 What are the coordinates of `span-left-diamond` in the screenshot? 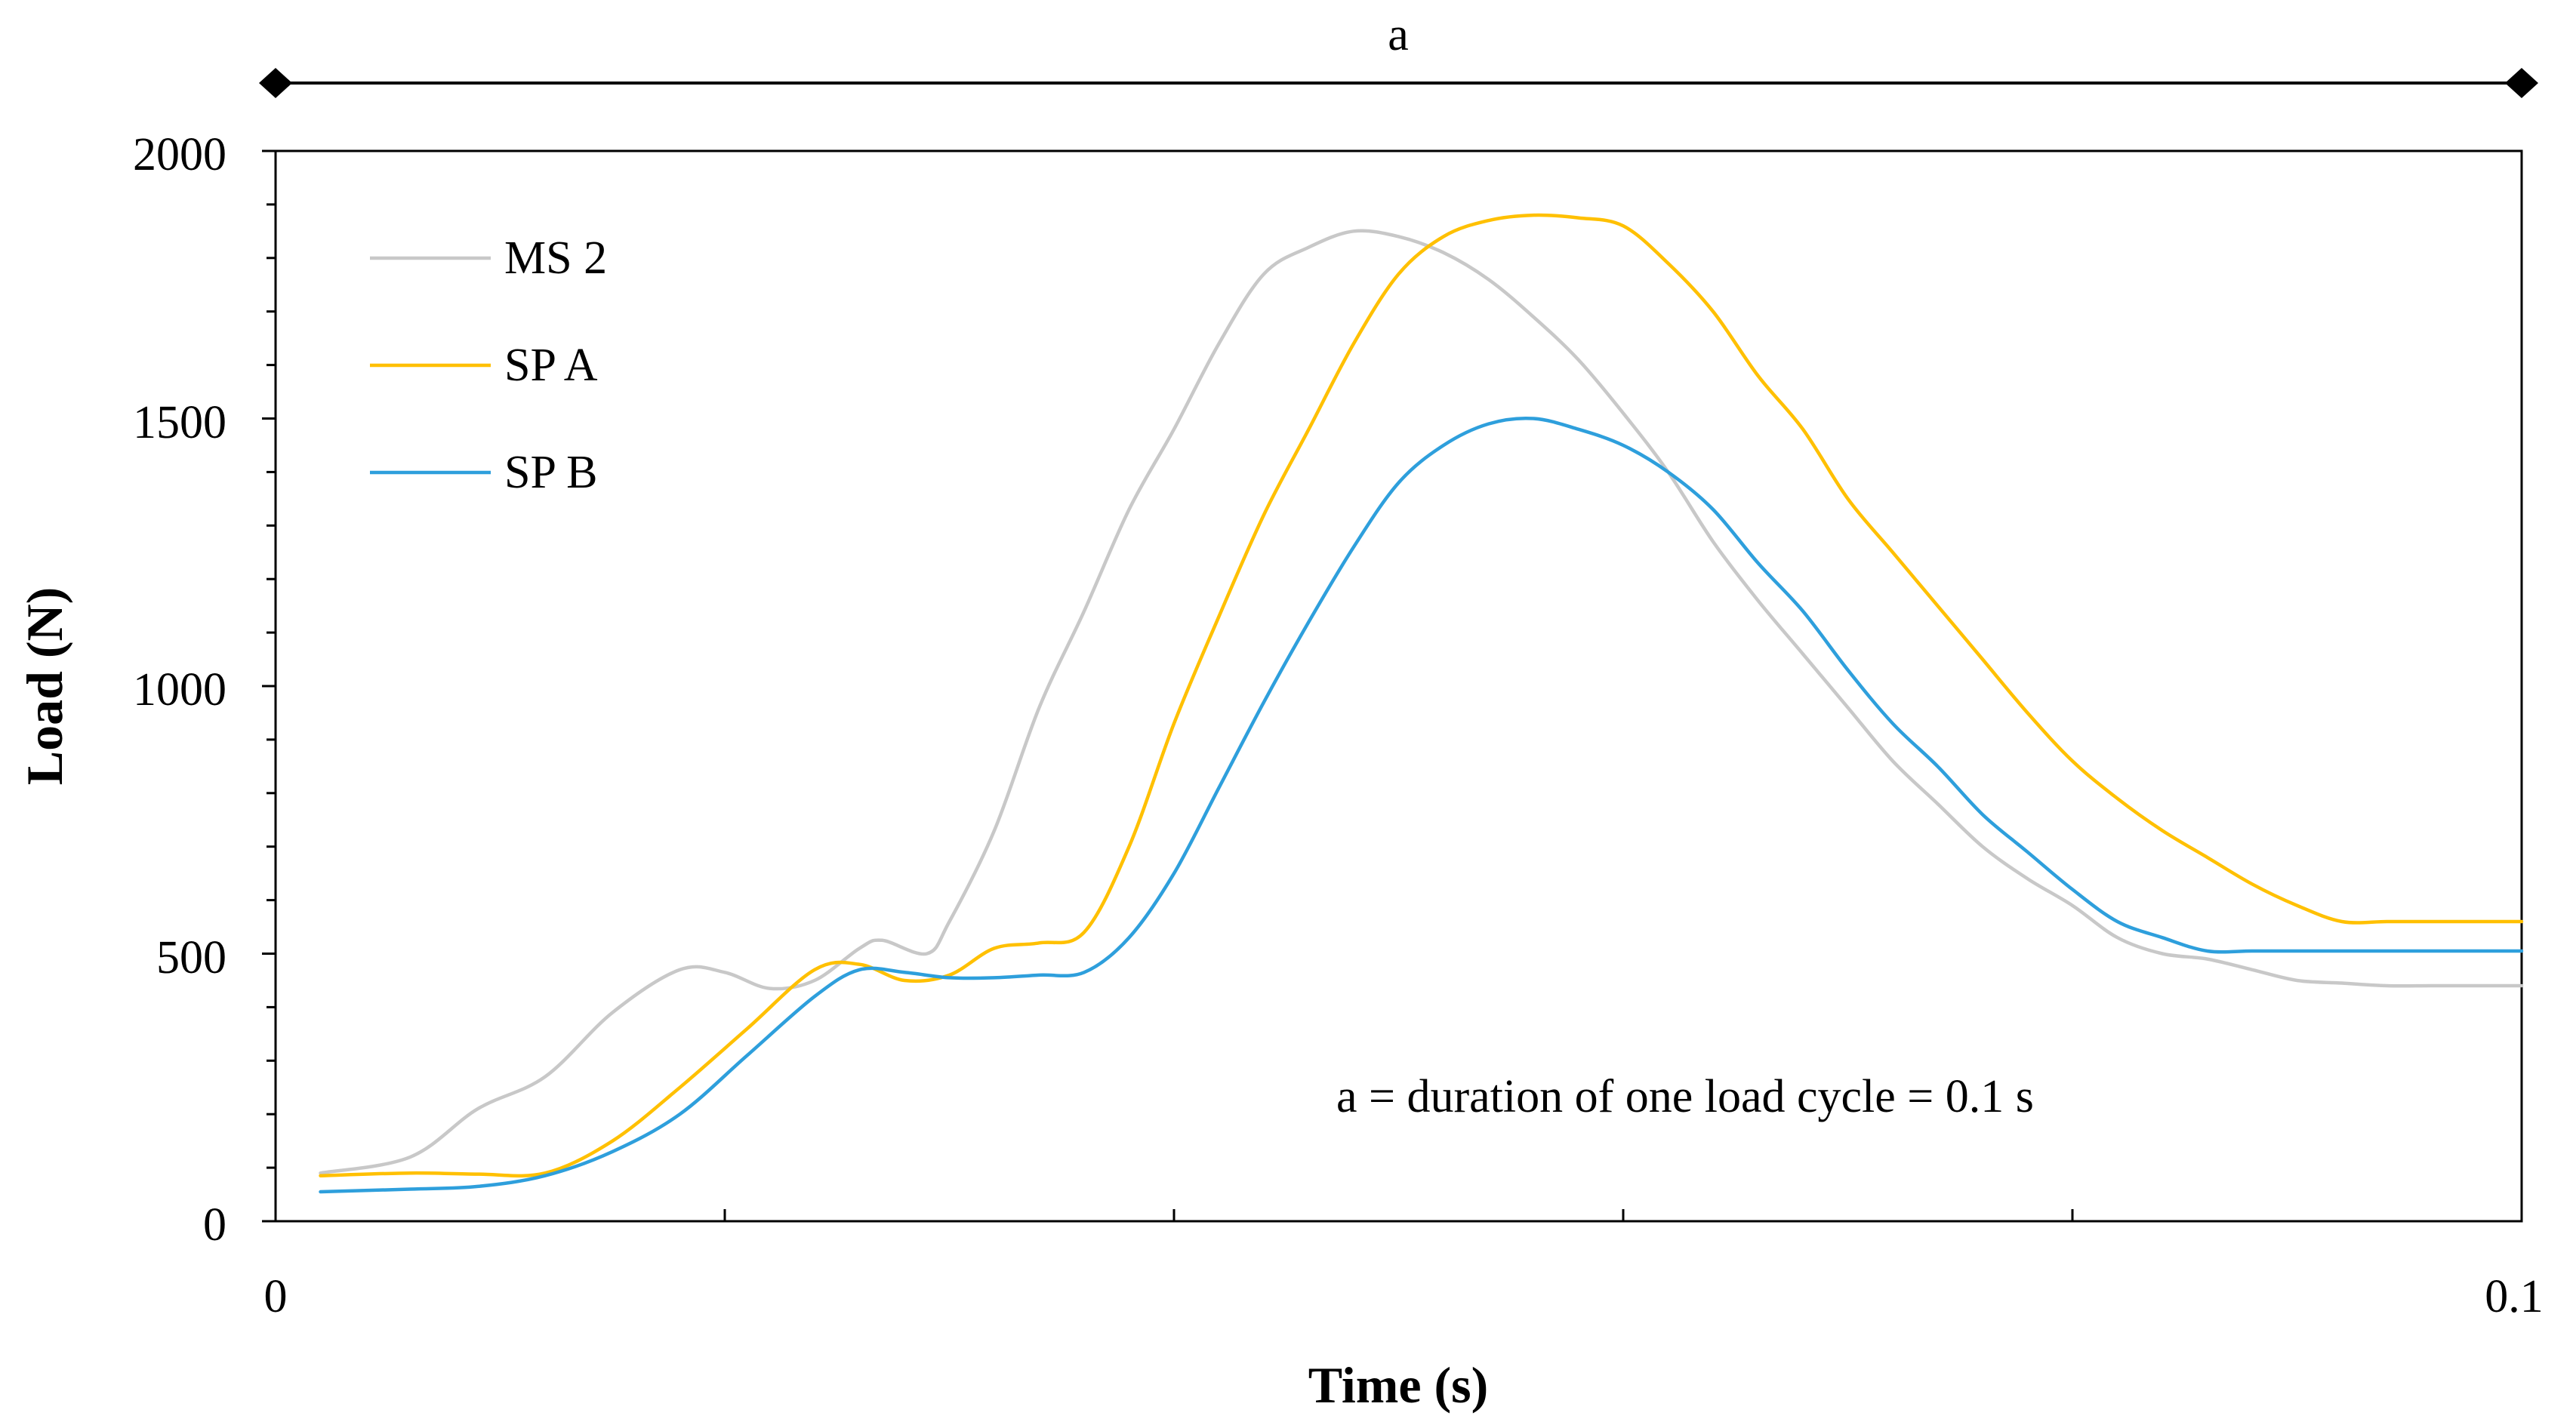 It's located at (275, 83).